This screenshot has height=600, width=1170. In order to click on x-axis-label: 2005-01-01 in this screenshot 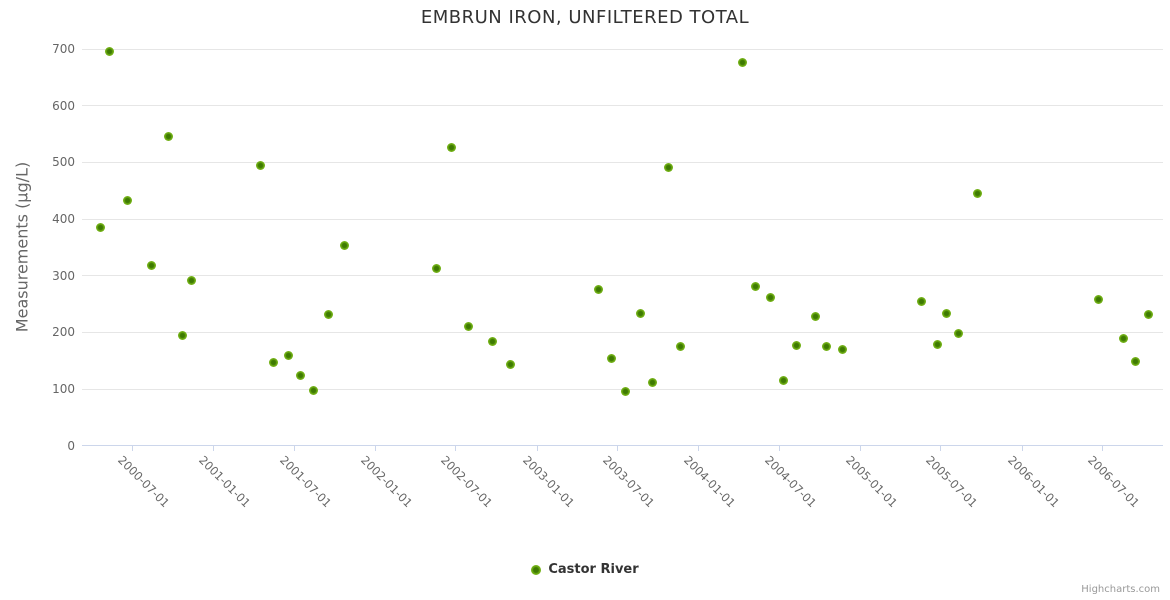, I will do `click(872, 482)`.